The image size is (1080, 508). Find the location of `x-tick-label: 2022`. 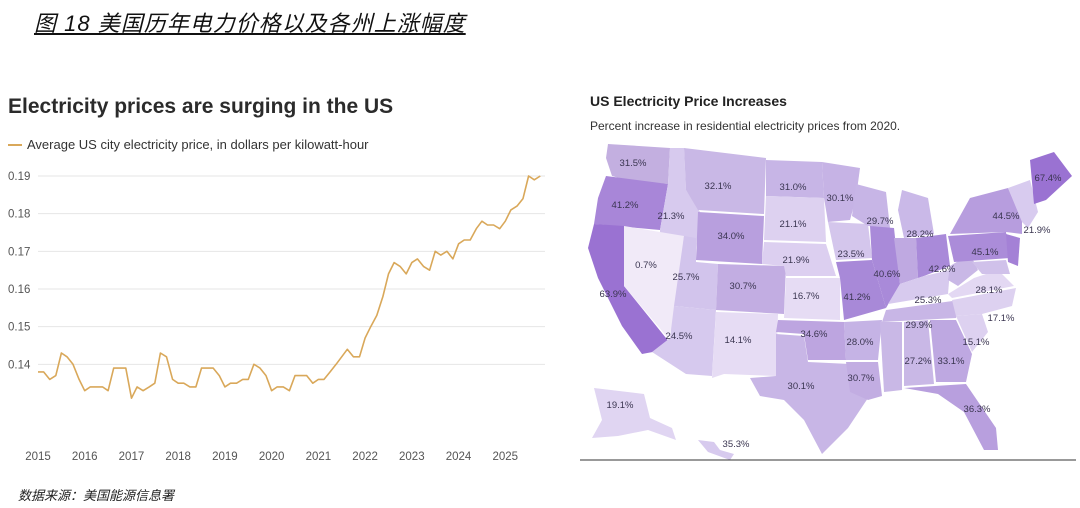

x-tick-label: 2022 is located at coordinates (365, 457).